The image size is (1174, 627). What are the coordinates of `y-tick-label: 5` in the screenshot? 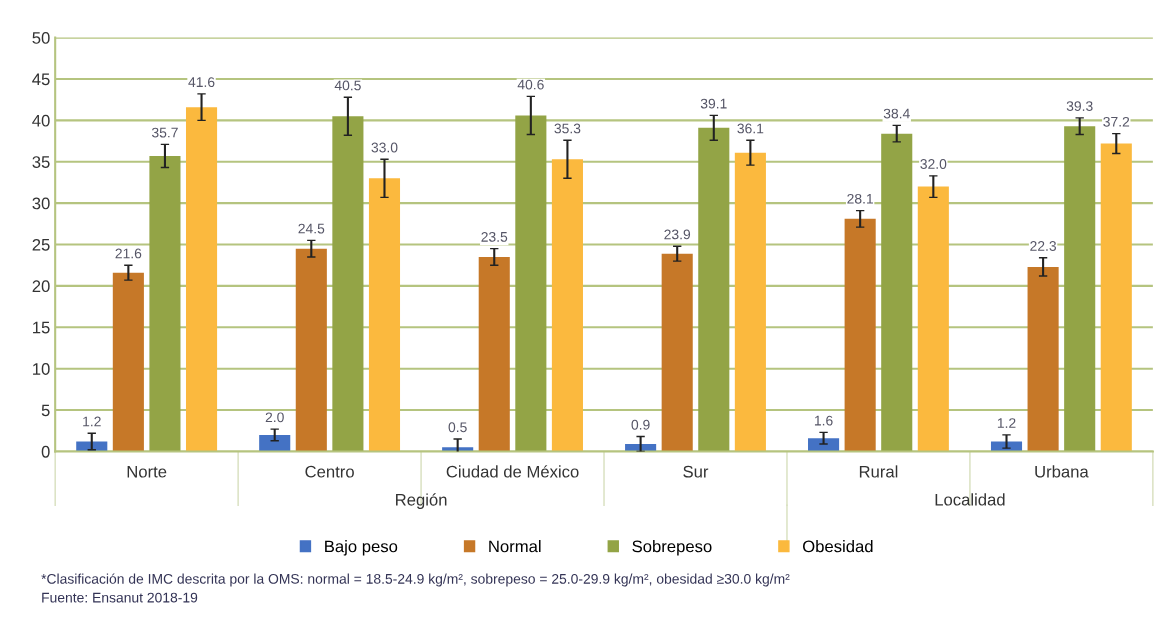 It's located at (45, 410).